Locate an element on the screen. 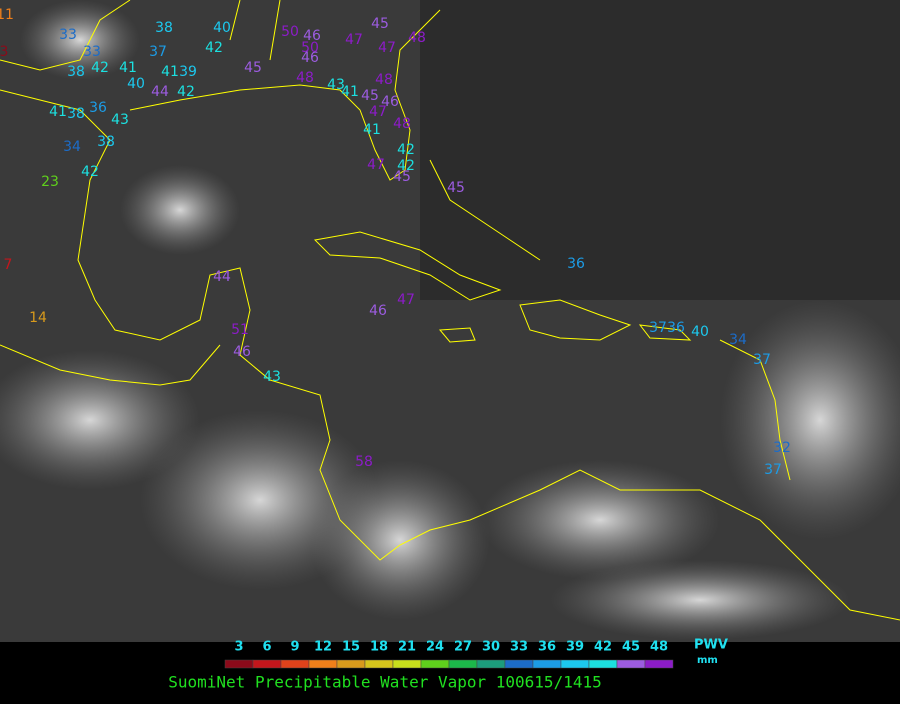  colorbar-tick-label: 3 is located at coordinates (238, 647).